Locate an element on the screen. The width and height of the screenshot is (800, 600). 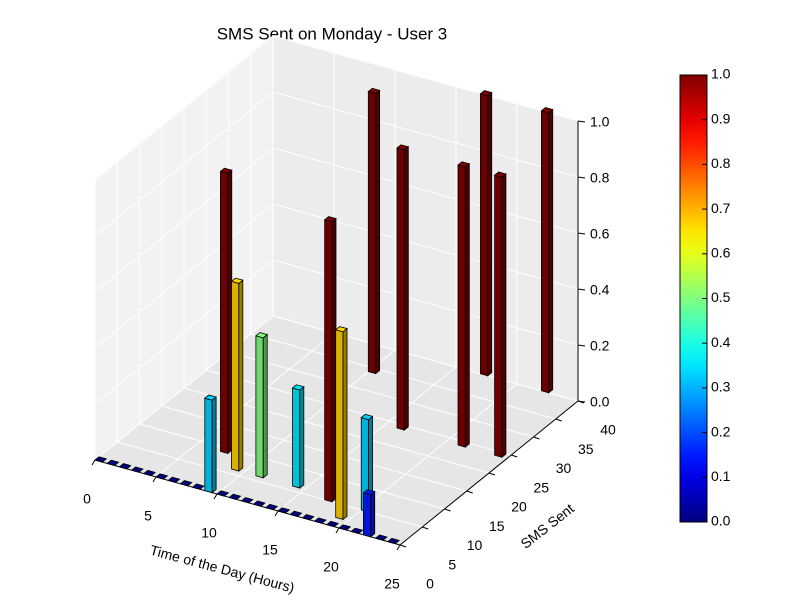
colorbar-tick-label: 0.9 is located at coordinates (721, 118).